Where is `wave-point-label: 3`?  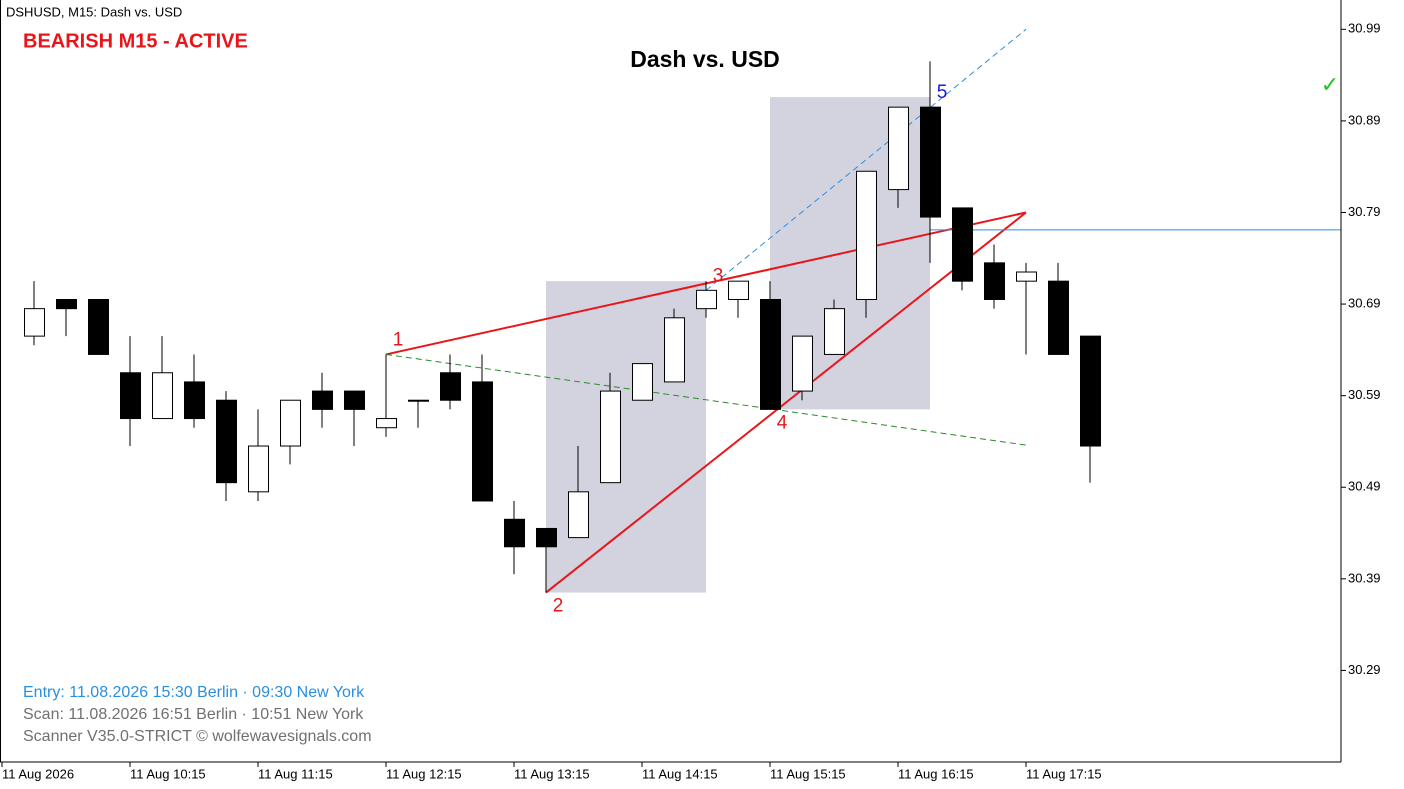
wave-point-label: 3 is located at coordinates (718, 275).